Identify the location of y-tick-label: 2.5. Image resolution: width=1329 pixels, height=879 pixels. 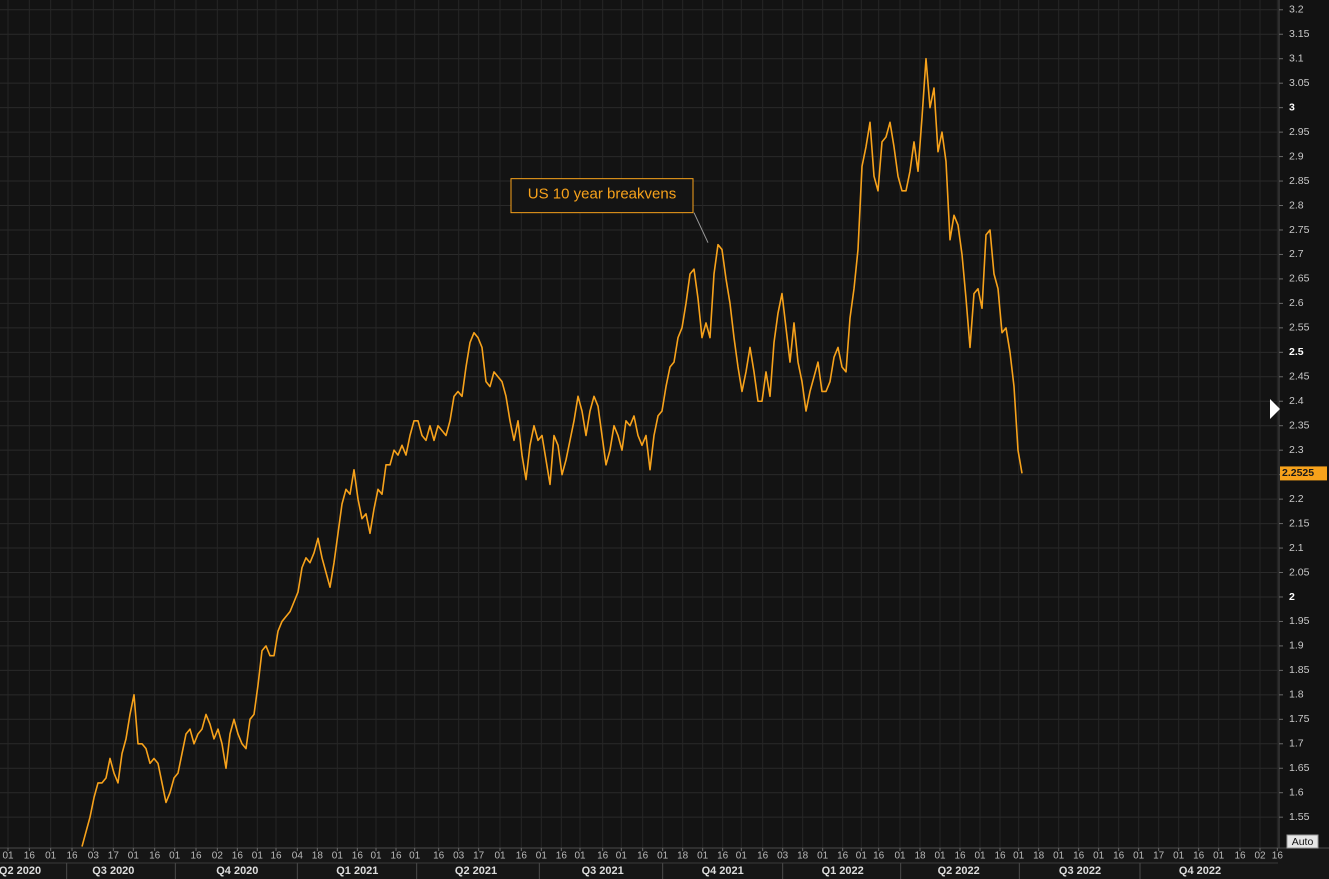
(1296, 352).